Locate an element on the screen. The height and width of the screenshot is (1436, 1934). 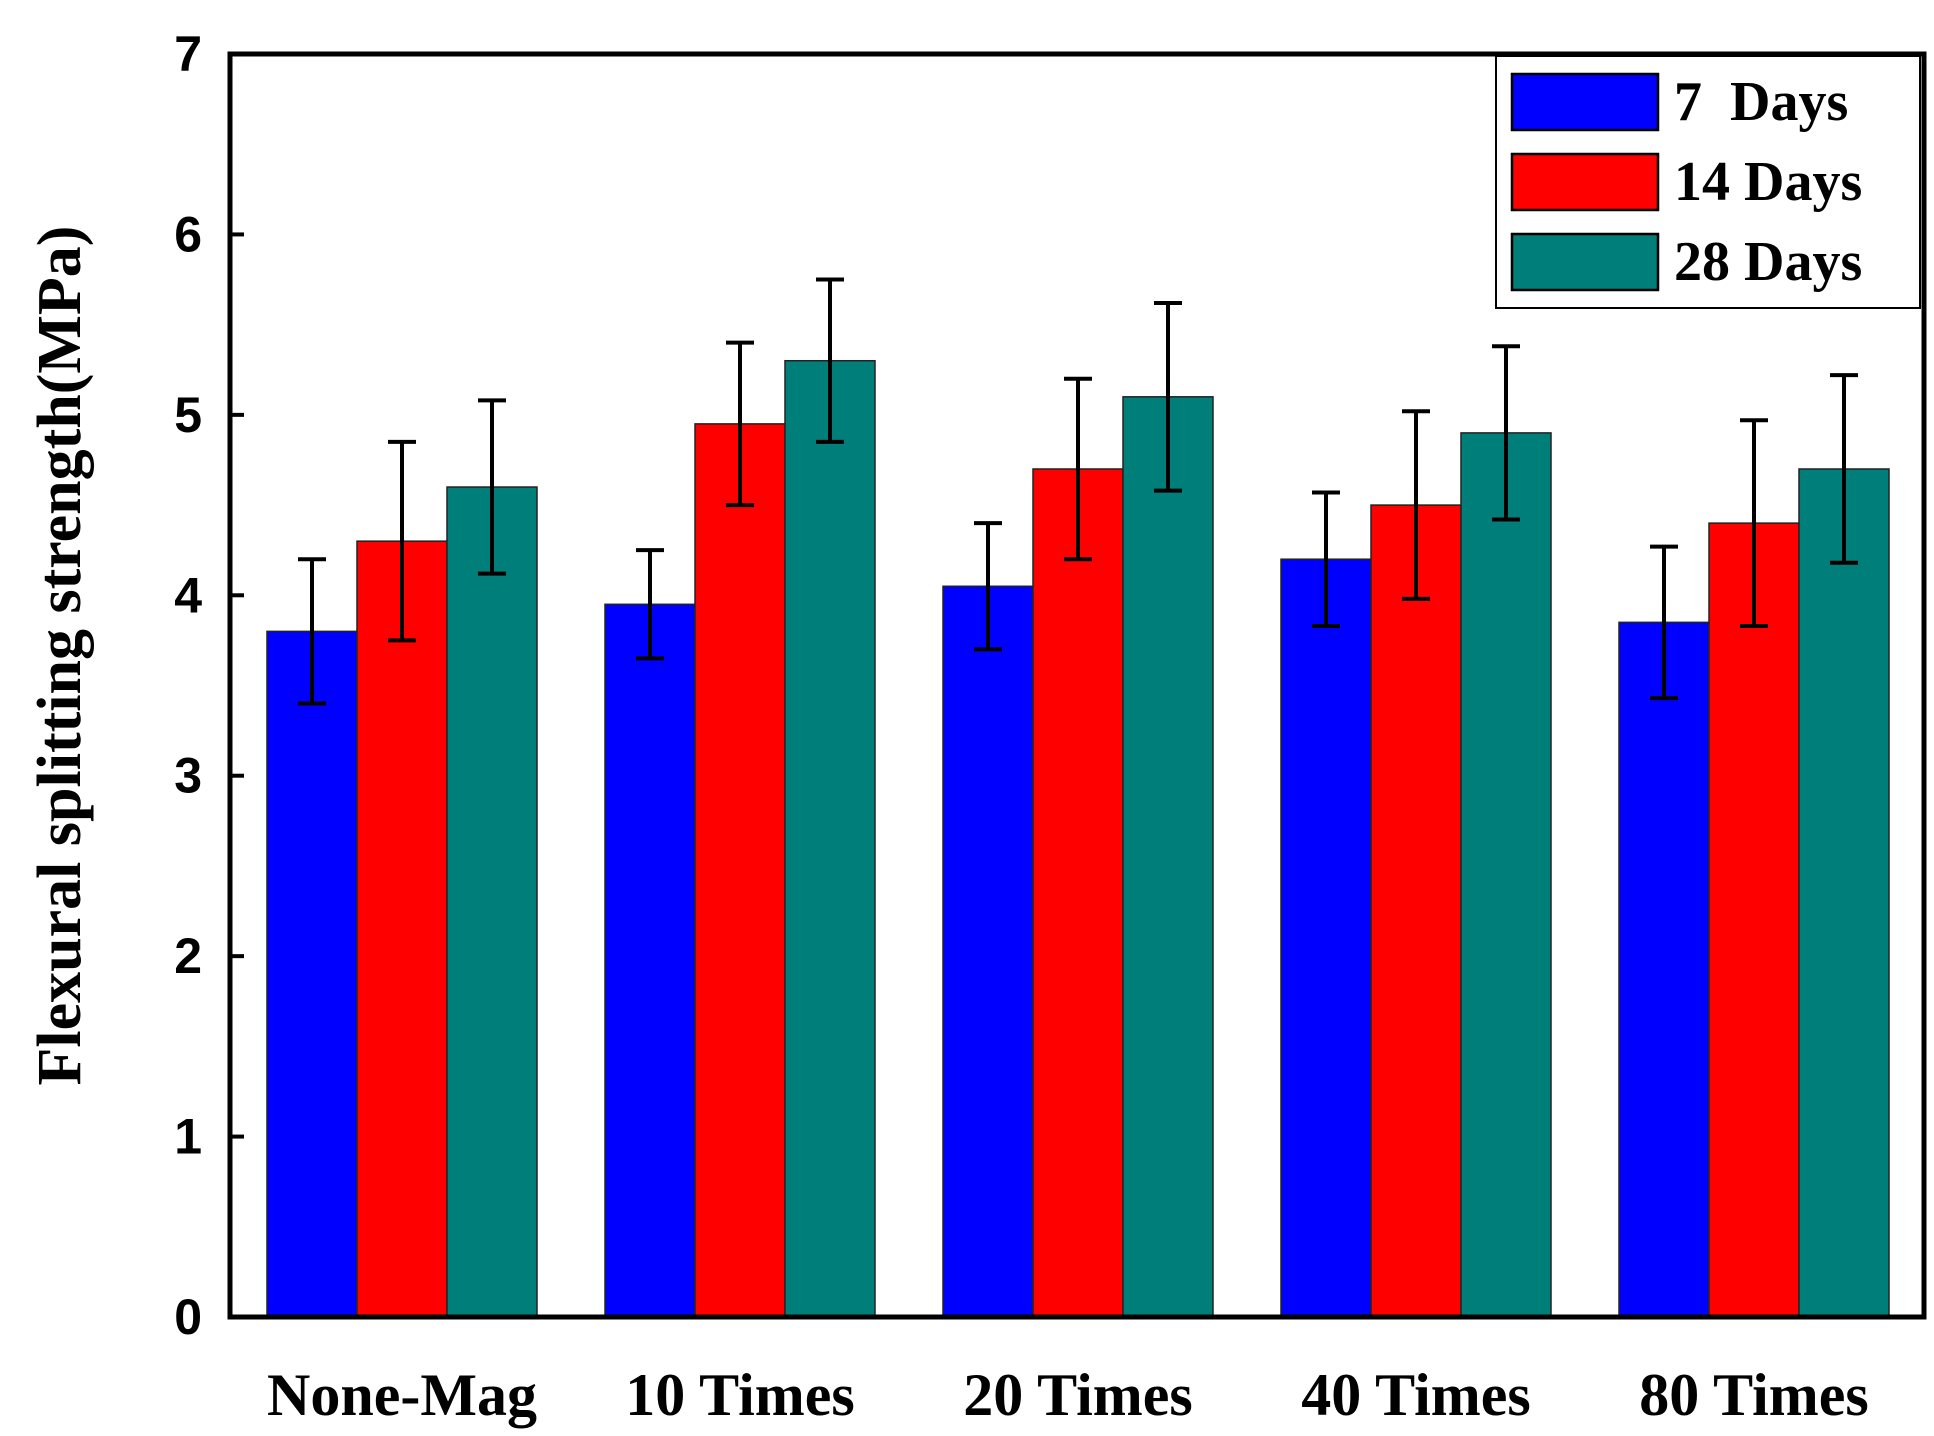
y-axis-title: Flexural splitting strength(MPa) is located at coordinates (60, 656).